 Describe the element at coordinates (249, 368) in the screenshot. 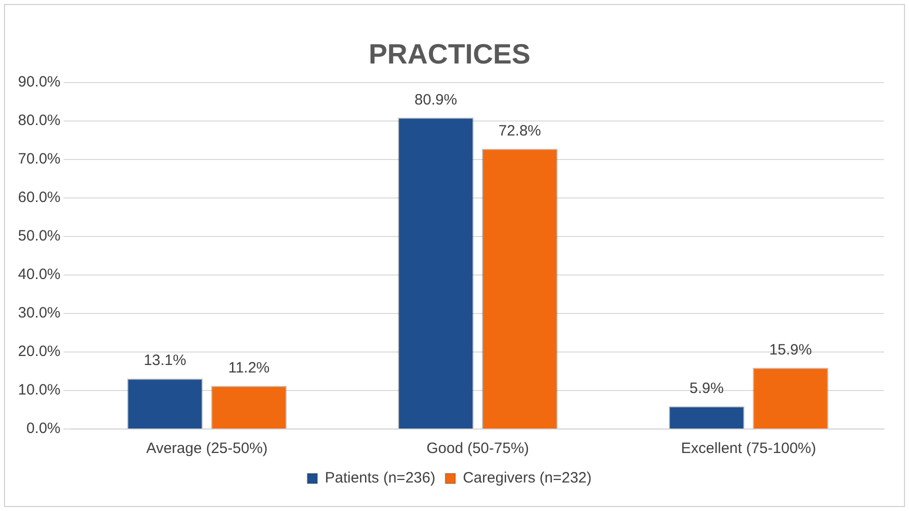

I see `data-label: 11.2%` at that location.